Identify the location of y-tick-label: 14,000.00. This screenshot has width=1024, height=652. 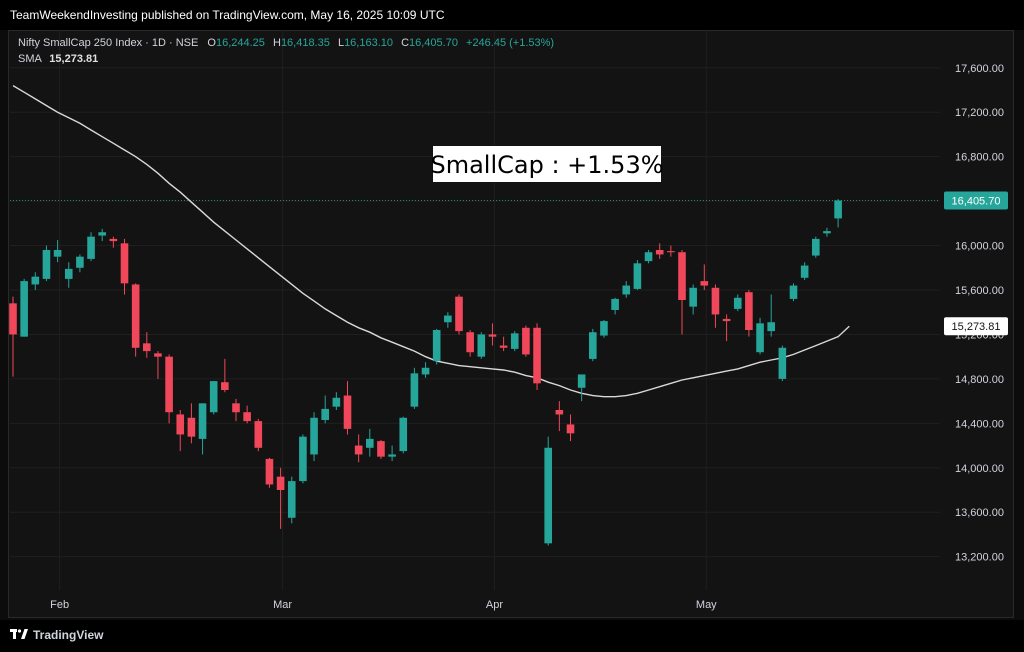
(979, 469).